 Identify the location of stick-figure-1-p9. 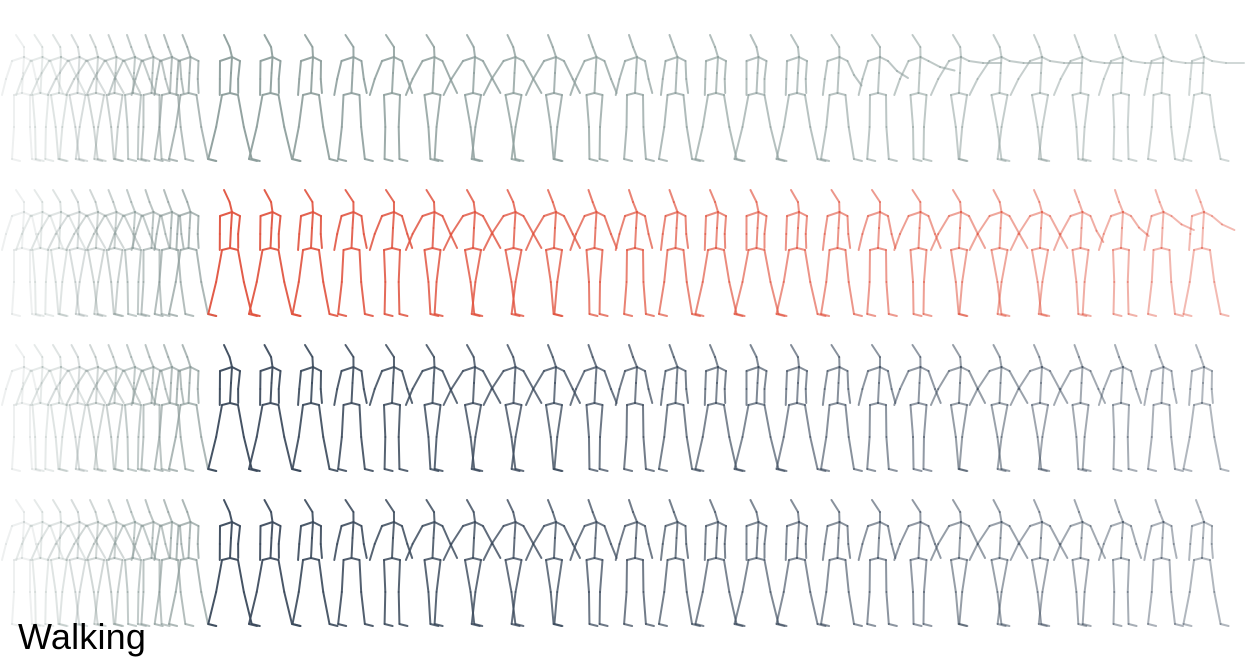
(593, 253).